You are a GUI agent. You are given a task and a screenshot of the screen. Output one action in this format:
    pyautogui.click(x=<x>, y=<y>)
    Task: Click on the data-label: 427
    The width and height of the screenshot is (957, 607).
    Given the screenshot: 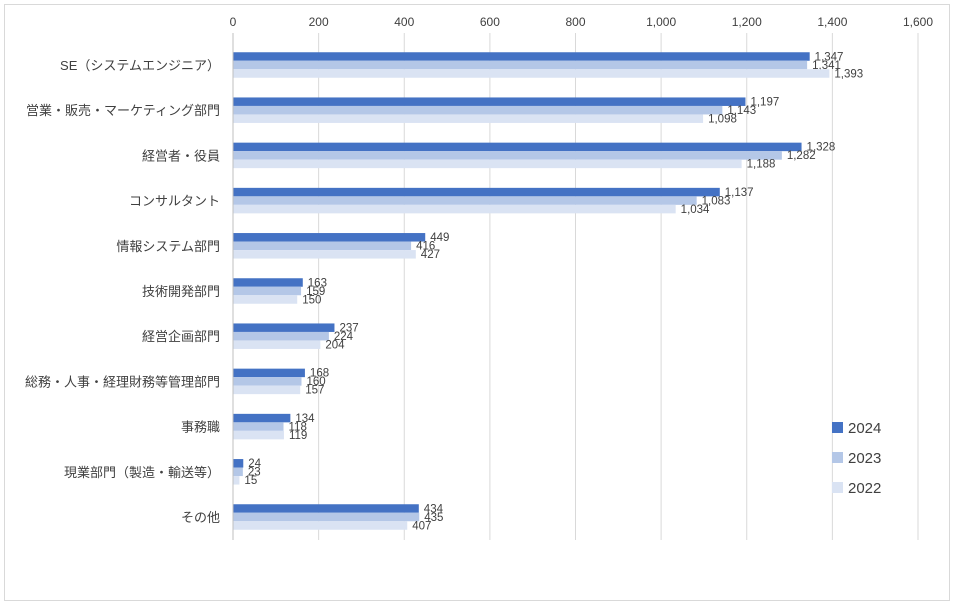 What is the action you would take?
    pyautogui.click(x=430, y=255)
    